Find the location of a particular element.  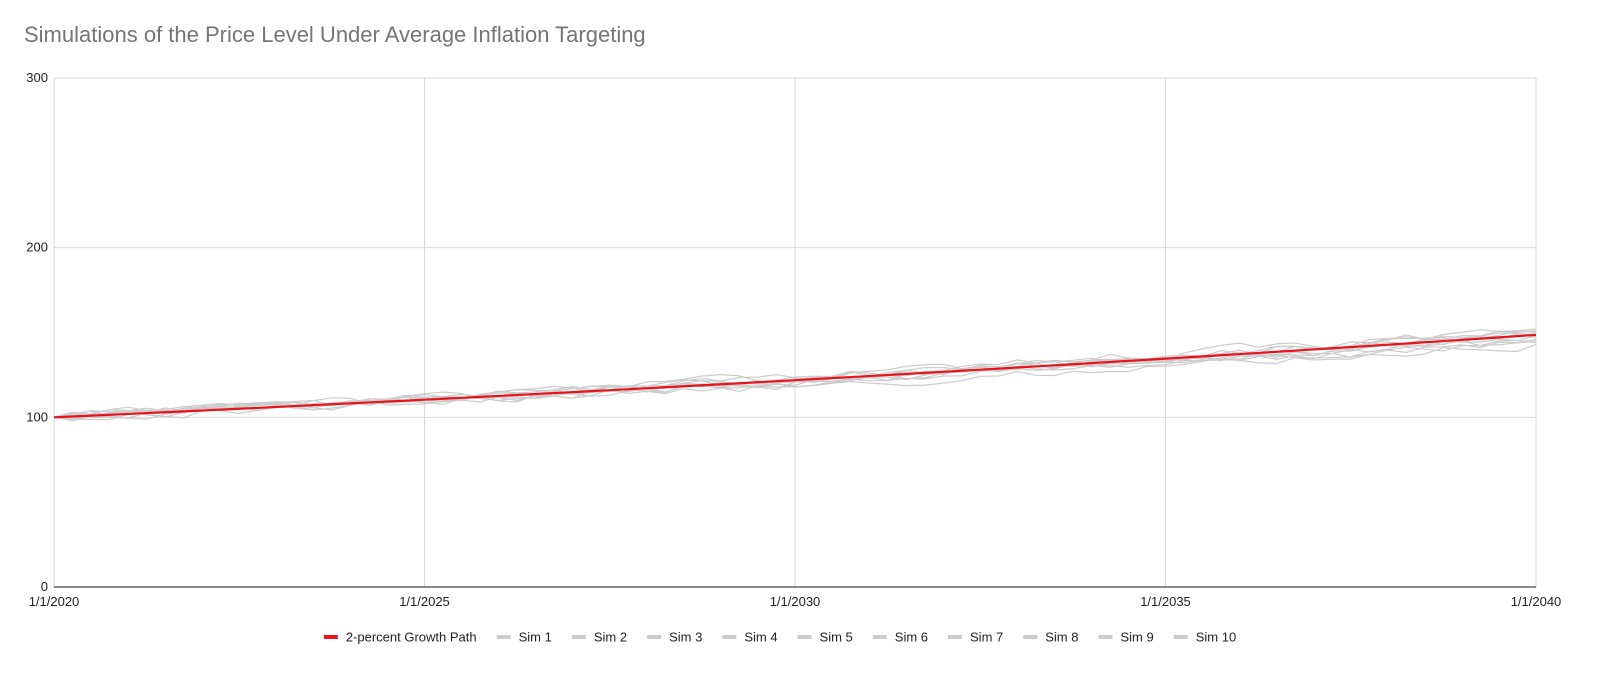

legend-label: Sim 9 is located at coordinates (1136, 637).